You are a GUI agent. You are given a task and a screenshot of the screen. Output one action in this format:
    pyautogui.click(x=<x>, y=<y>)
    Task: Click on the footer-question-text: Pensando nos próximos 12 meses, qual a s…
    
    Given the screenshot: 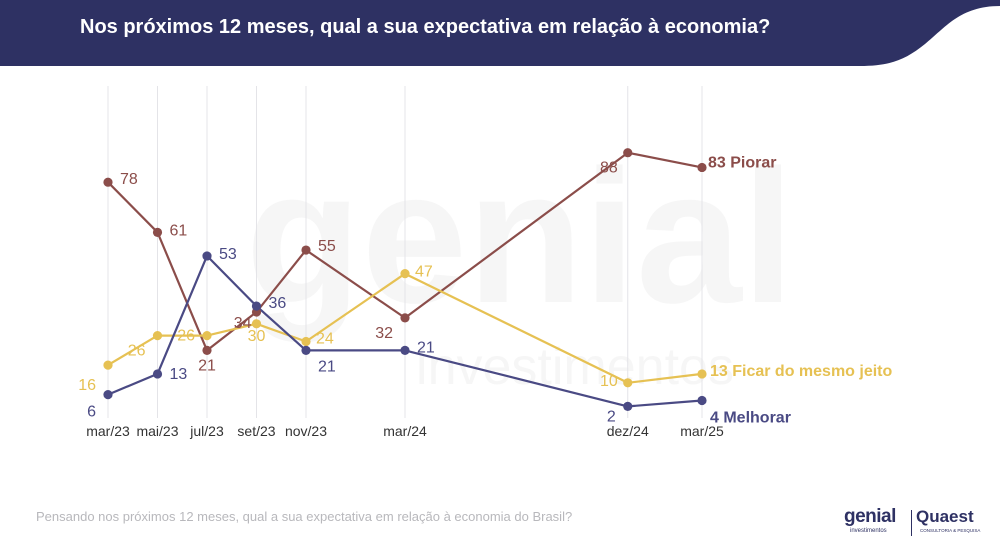 What is the action you would take?
    pyautogui.click(x=304, y=516)
    